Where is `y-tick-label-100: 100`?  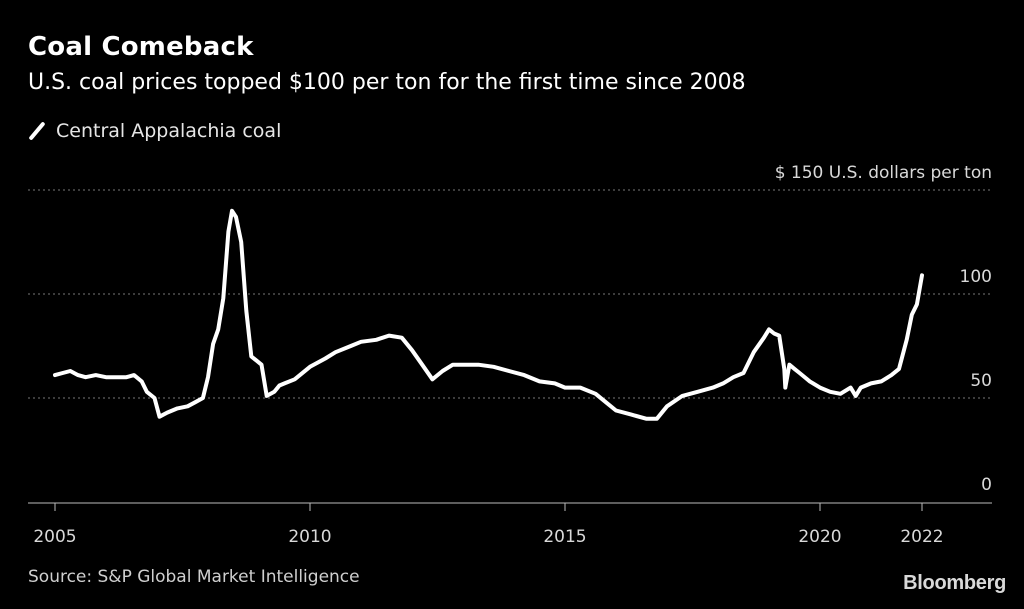
y-tick-label-100: 100 is located at coordinates (976, 277).